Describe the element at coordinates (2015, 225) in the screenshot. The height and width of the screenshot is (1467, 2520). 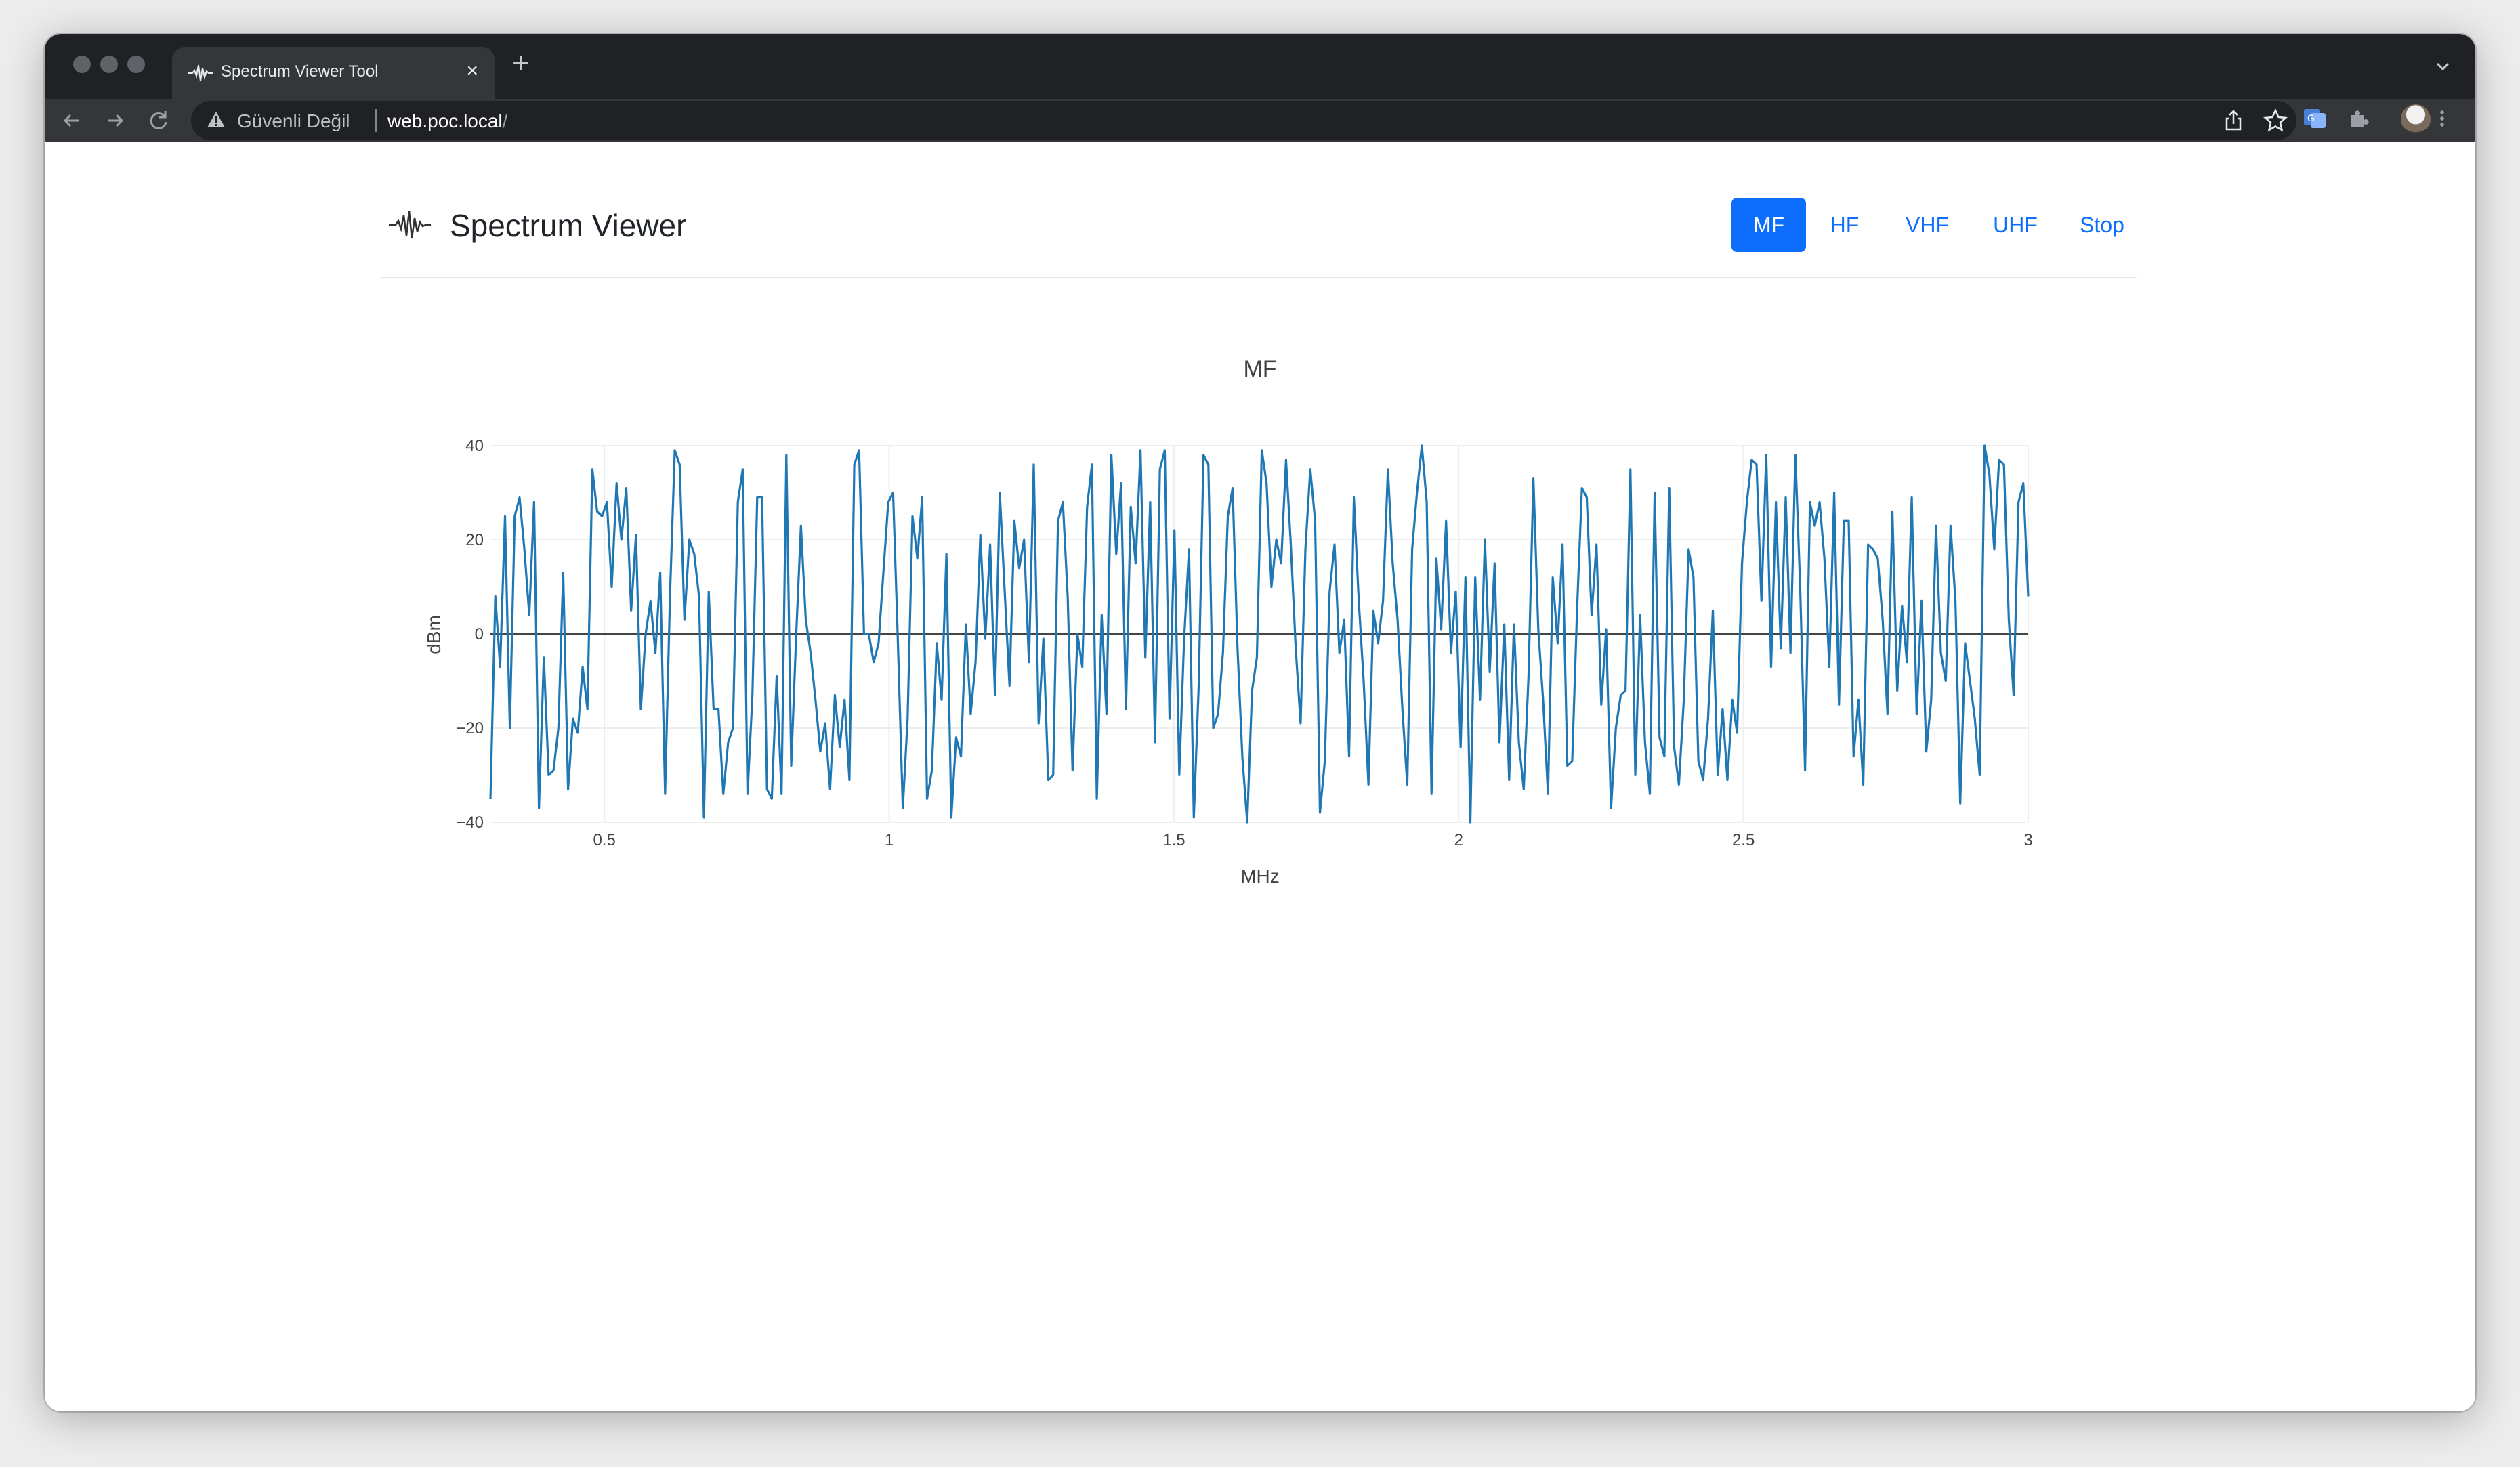
I see `uhf-button: UHF` at that location.